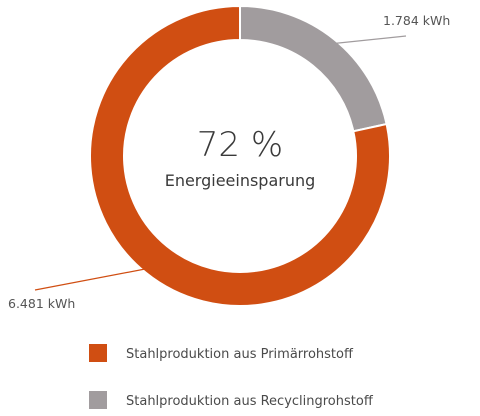 The height and width of the screenshot is (416, 480). What do you see at coordinates (240, 145) in the screenshot?
I see `center-value: 72 %` at bounding box center [240, 145].